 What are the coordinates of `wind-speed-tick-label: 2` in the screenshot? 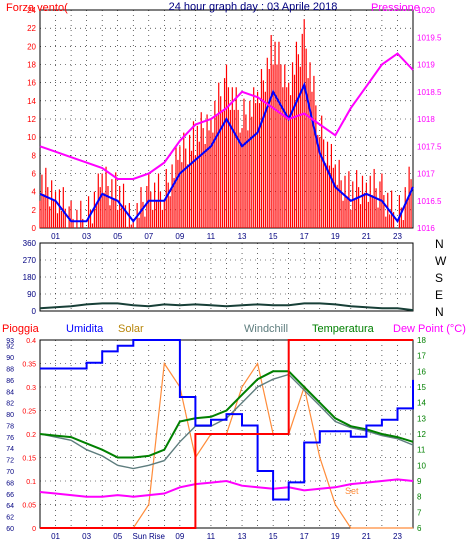 It's located at (34, 210).